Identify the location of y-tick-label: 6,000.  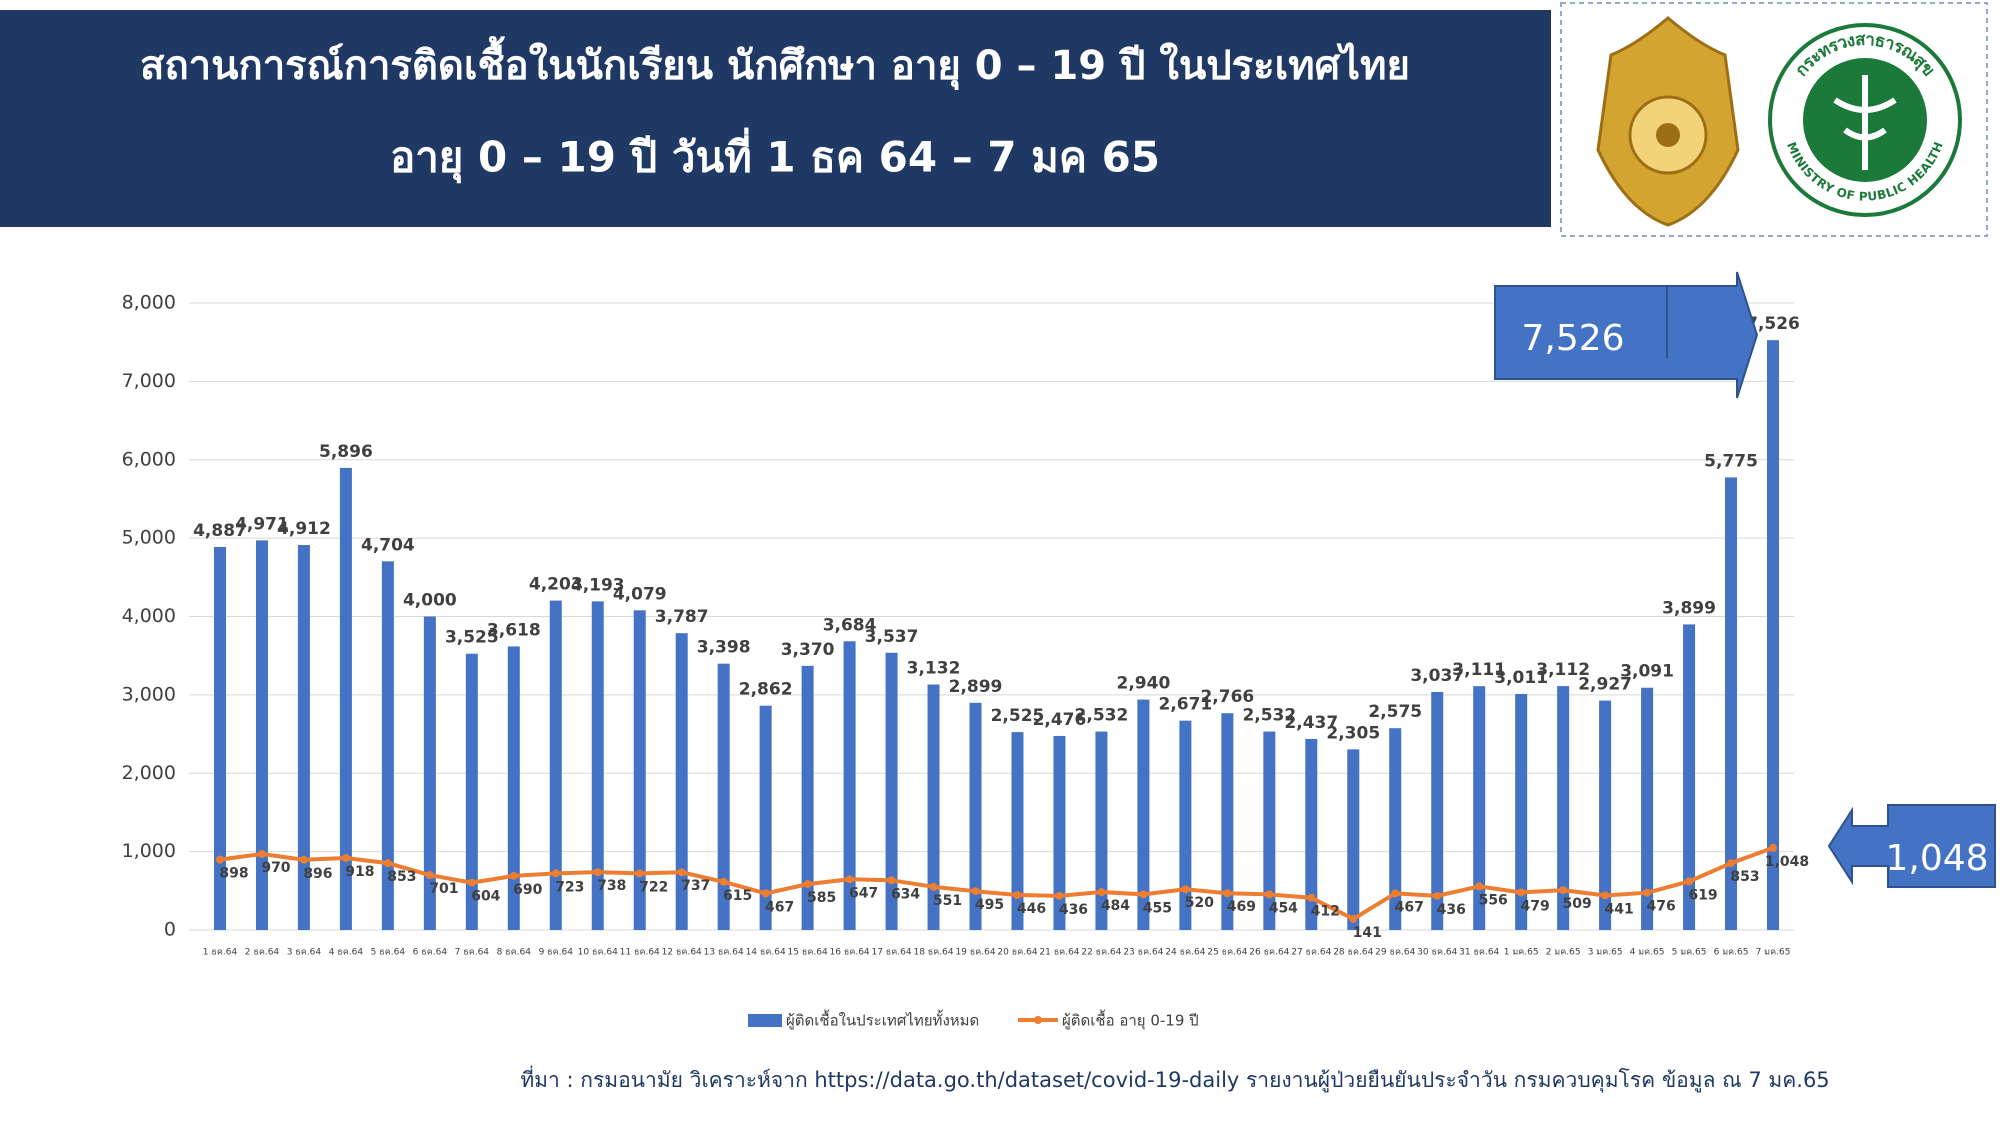
(149, 459).